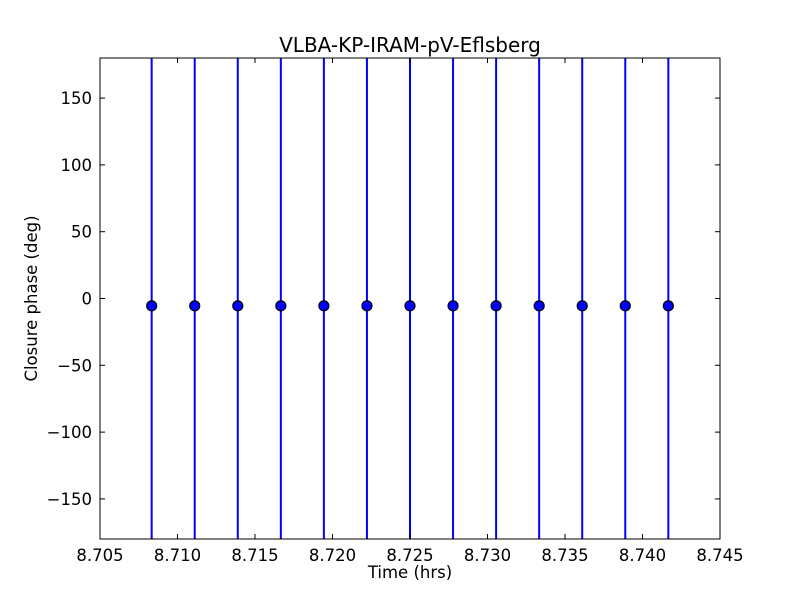 This screenshot has height=600, width=800. Describe the element at coordinates (87, 299) in the screenshot. I see `y-tick-label: 0` at that location.